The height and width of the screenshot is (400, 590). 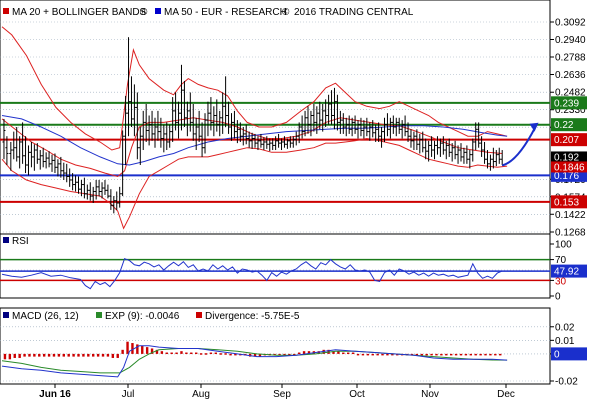 I want to click on level-badge, so click(x=569, y=103).